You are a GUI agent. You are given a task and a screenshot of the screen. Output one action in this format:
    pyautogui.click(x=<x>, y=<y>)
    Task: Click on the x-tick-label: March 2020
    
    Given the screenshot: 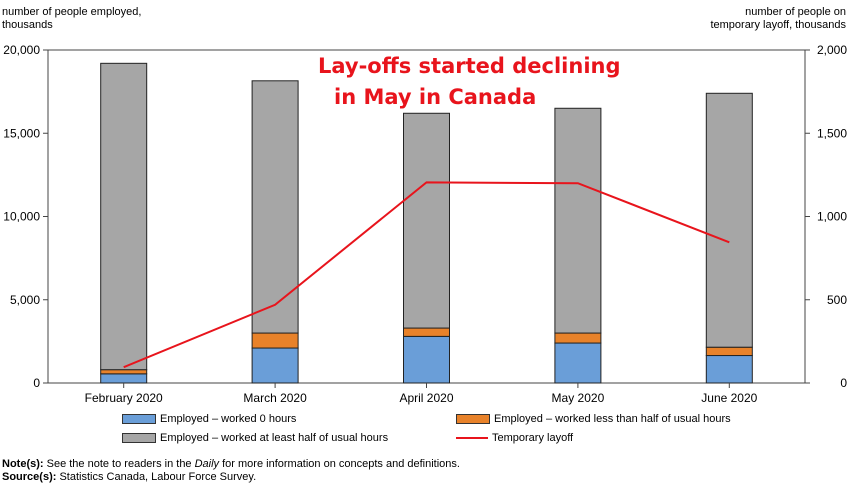 What is the action you would take?
    pyautogui.click(x=275, y=398)
    